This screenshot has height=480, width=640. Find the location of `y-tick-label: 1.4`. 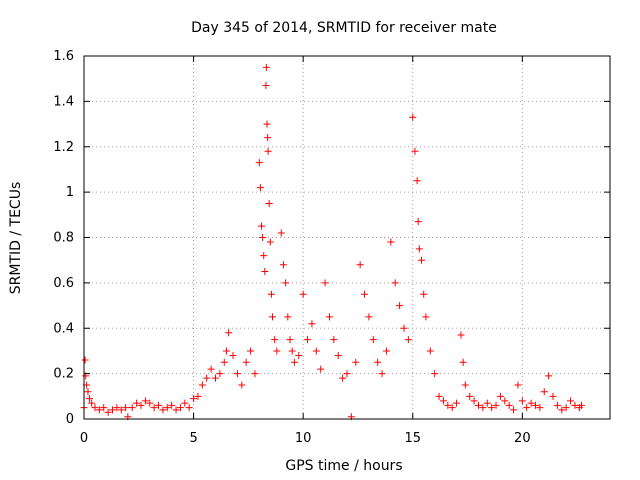

y-tick-label: 1.4 is located at coordinates (63, 101).